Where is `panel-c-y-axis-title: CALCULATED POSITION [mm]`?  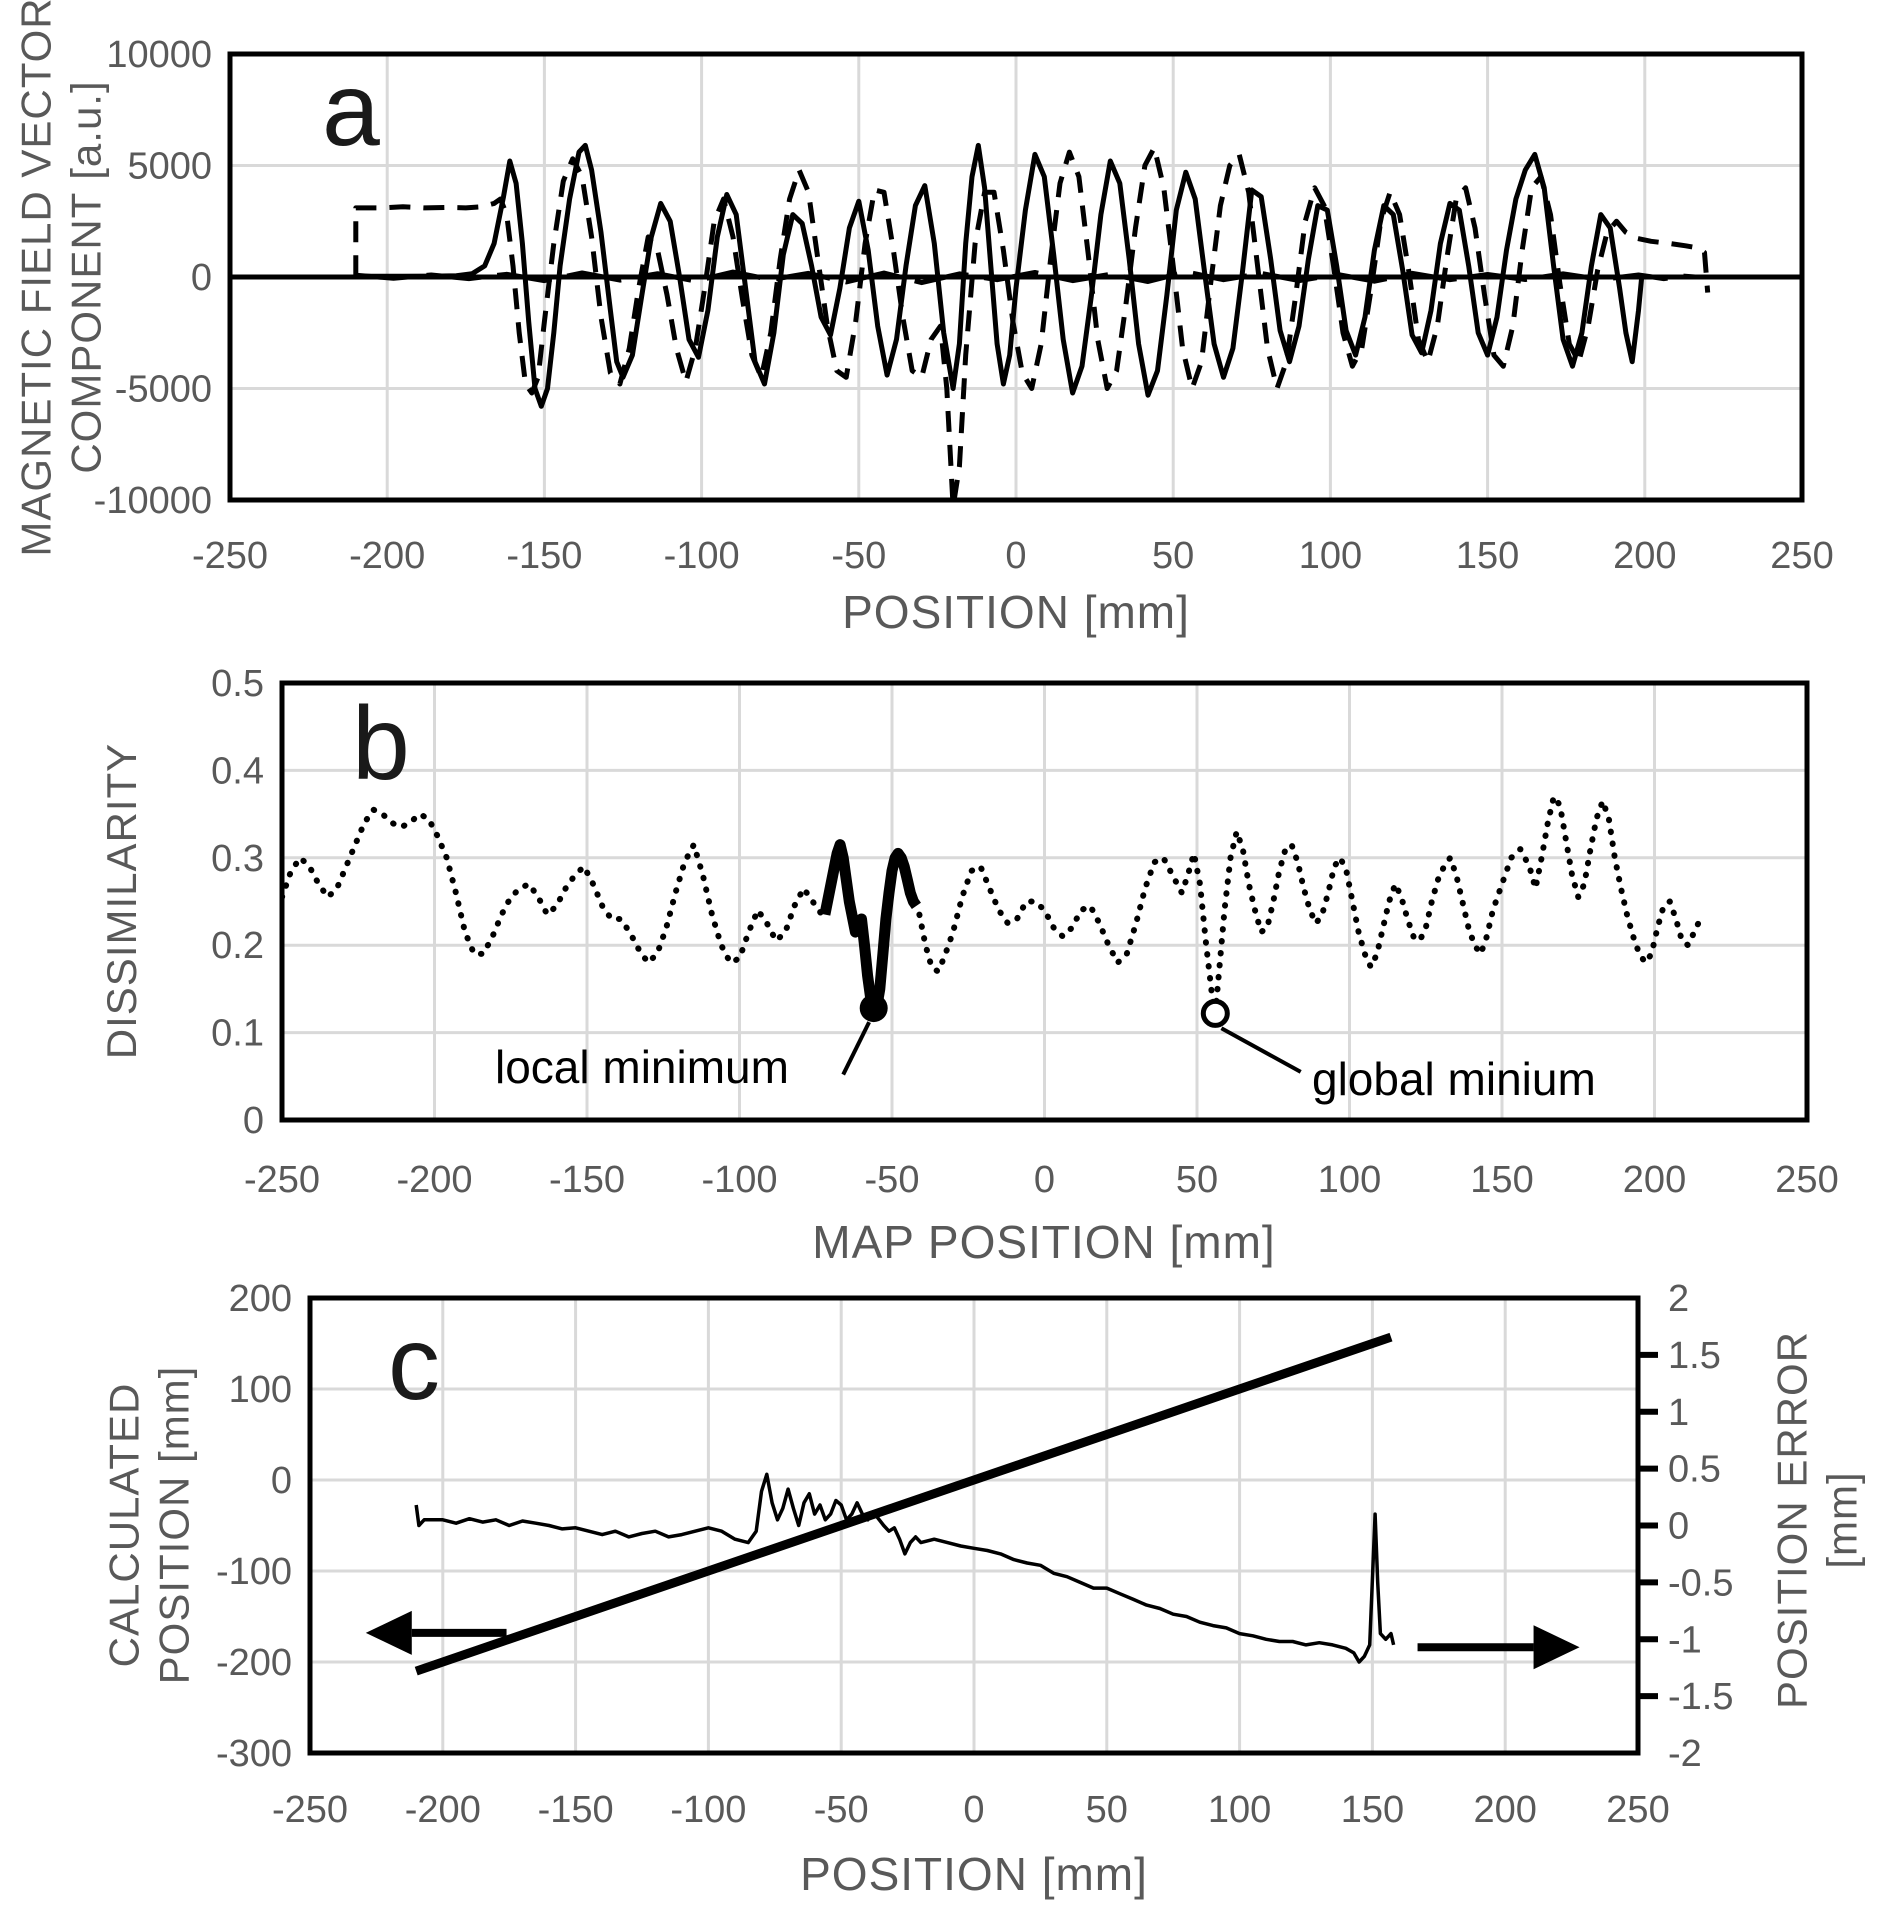
panel-c-y-axis-title: CALCULATED POSITION [mm] is located at coordinates (150, 1525).